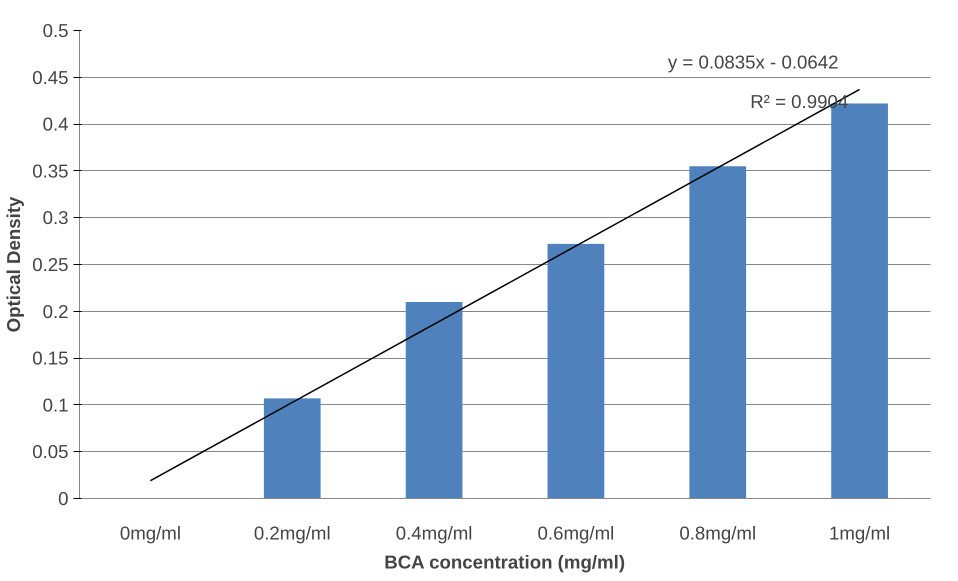 This screenshot has height=581, width=958. Describe the element at coordinates (434, 533) in the screenshot. I see `x-tick-label: 0.4mg/ml` at that location.